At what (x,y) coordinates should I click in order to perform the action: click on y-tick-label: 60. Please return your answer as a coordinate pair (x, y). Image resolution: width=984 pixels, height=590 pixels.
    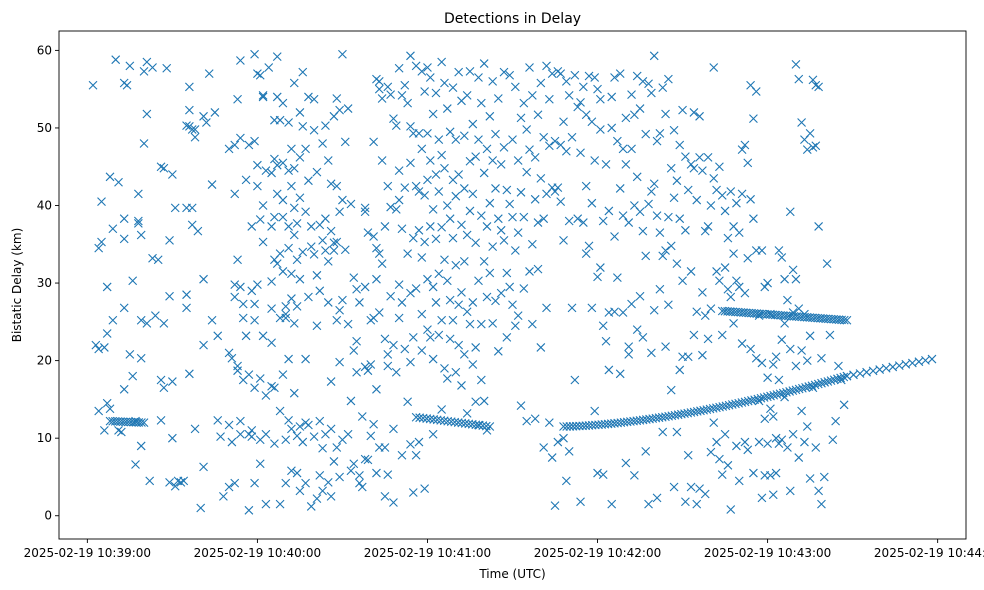
    Looking at the image, I should click on (44, 50).